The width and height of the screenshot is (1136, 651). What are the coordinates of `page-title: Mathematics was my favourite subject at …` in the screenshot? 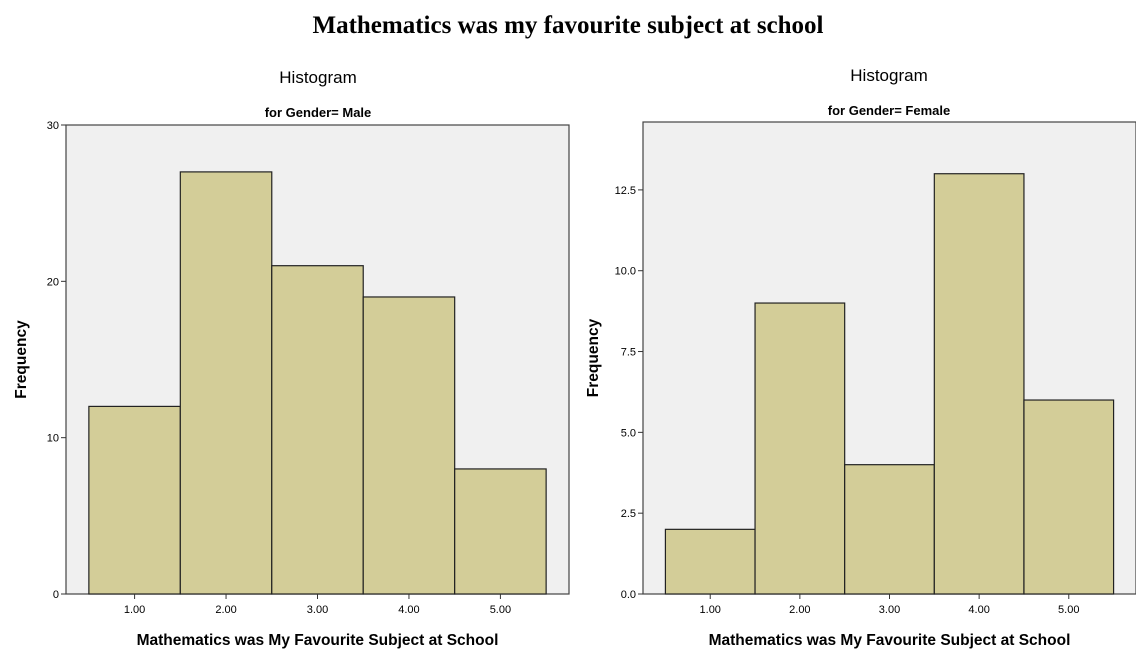 It's located at (568, 25).